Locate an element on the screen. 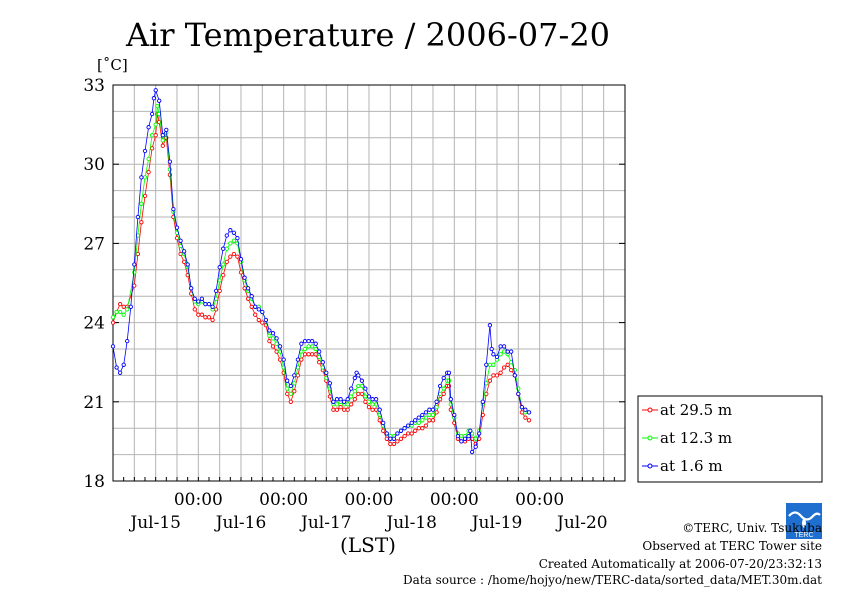 Image resolution: width=842 pixels, height=595 pixels. terc-logo-icon: TERC is located at coordinates (804, 521).